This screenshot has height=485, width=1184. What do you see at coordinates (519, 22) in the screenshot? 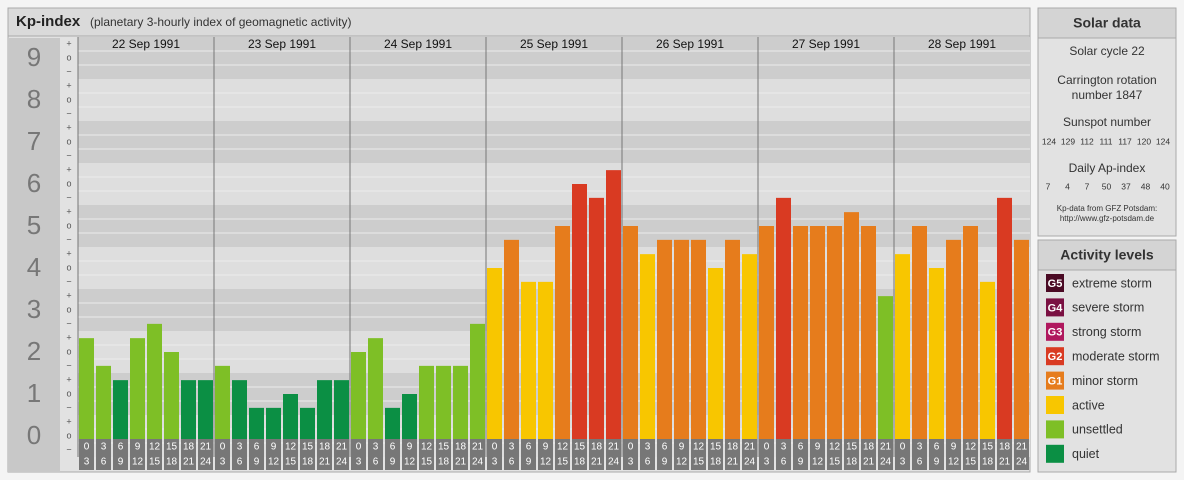
I see `title-bar` at bounding box center [519, 22].